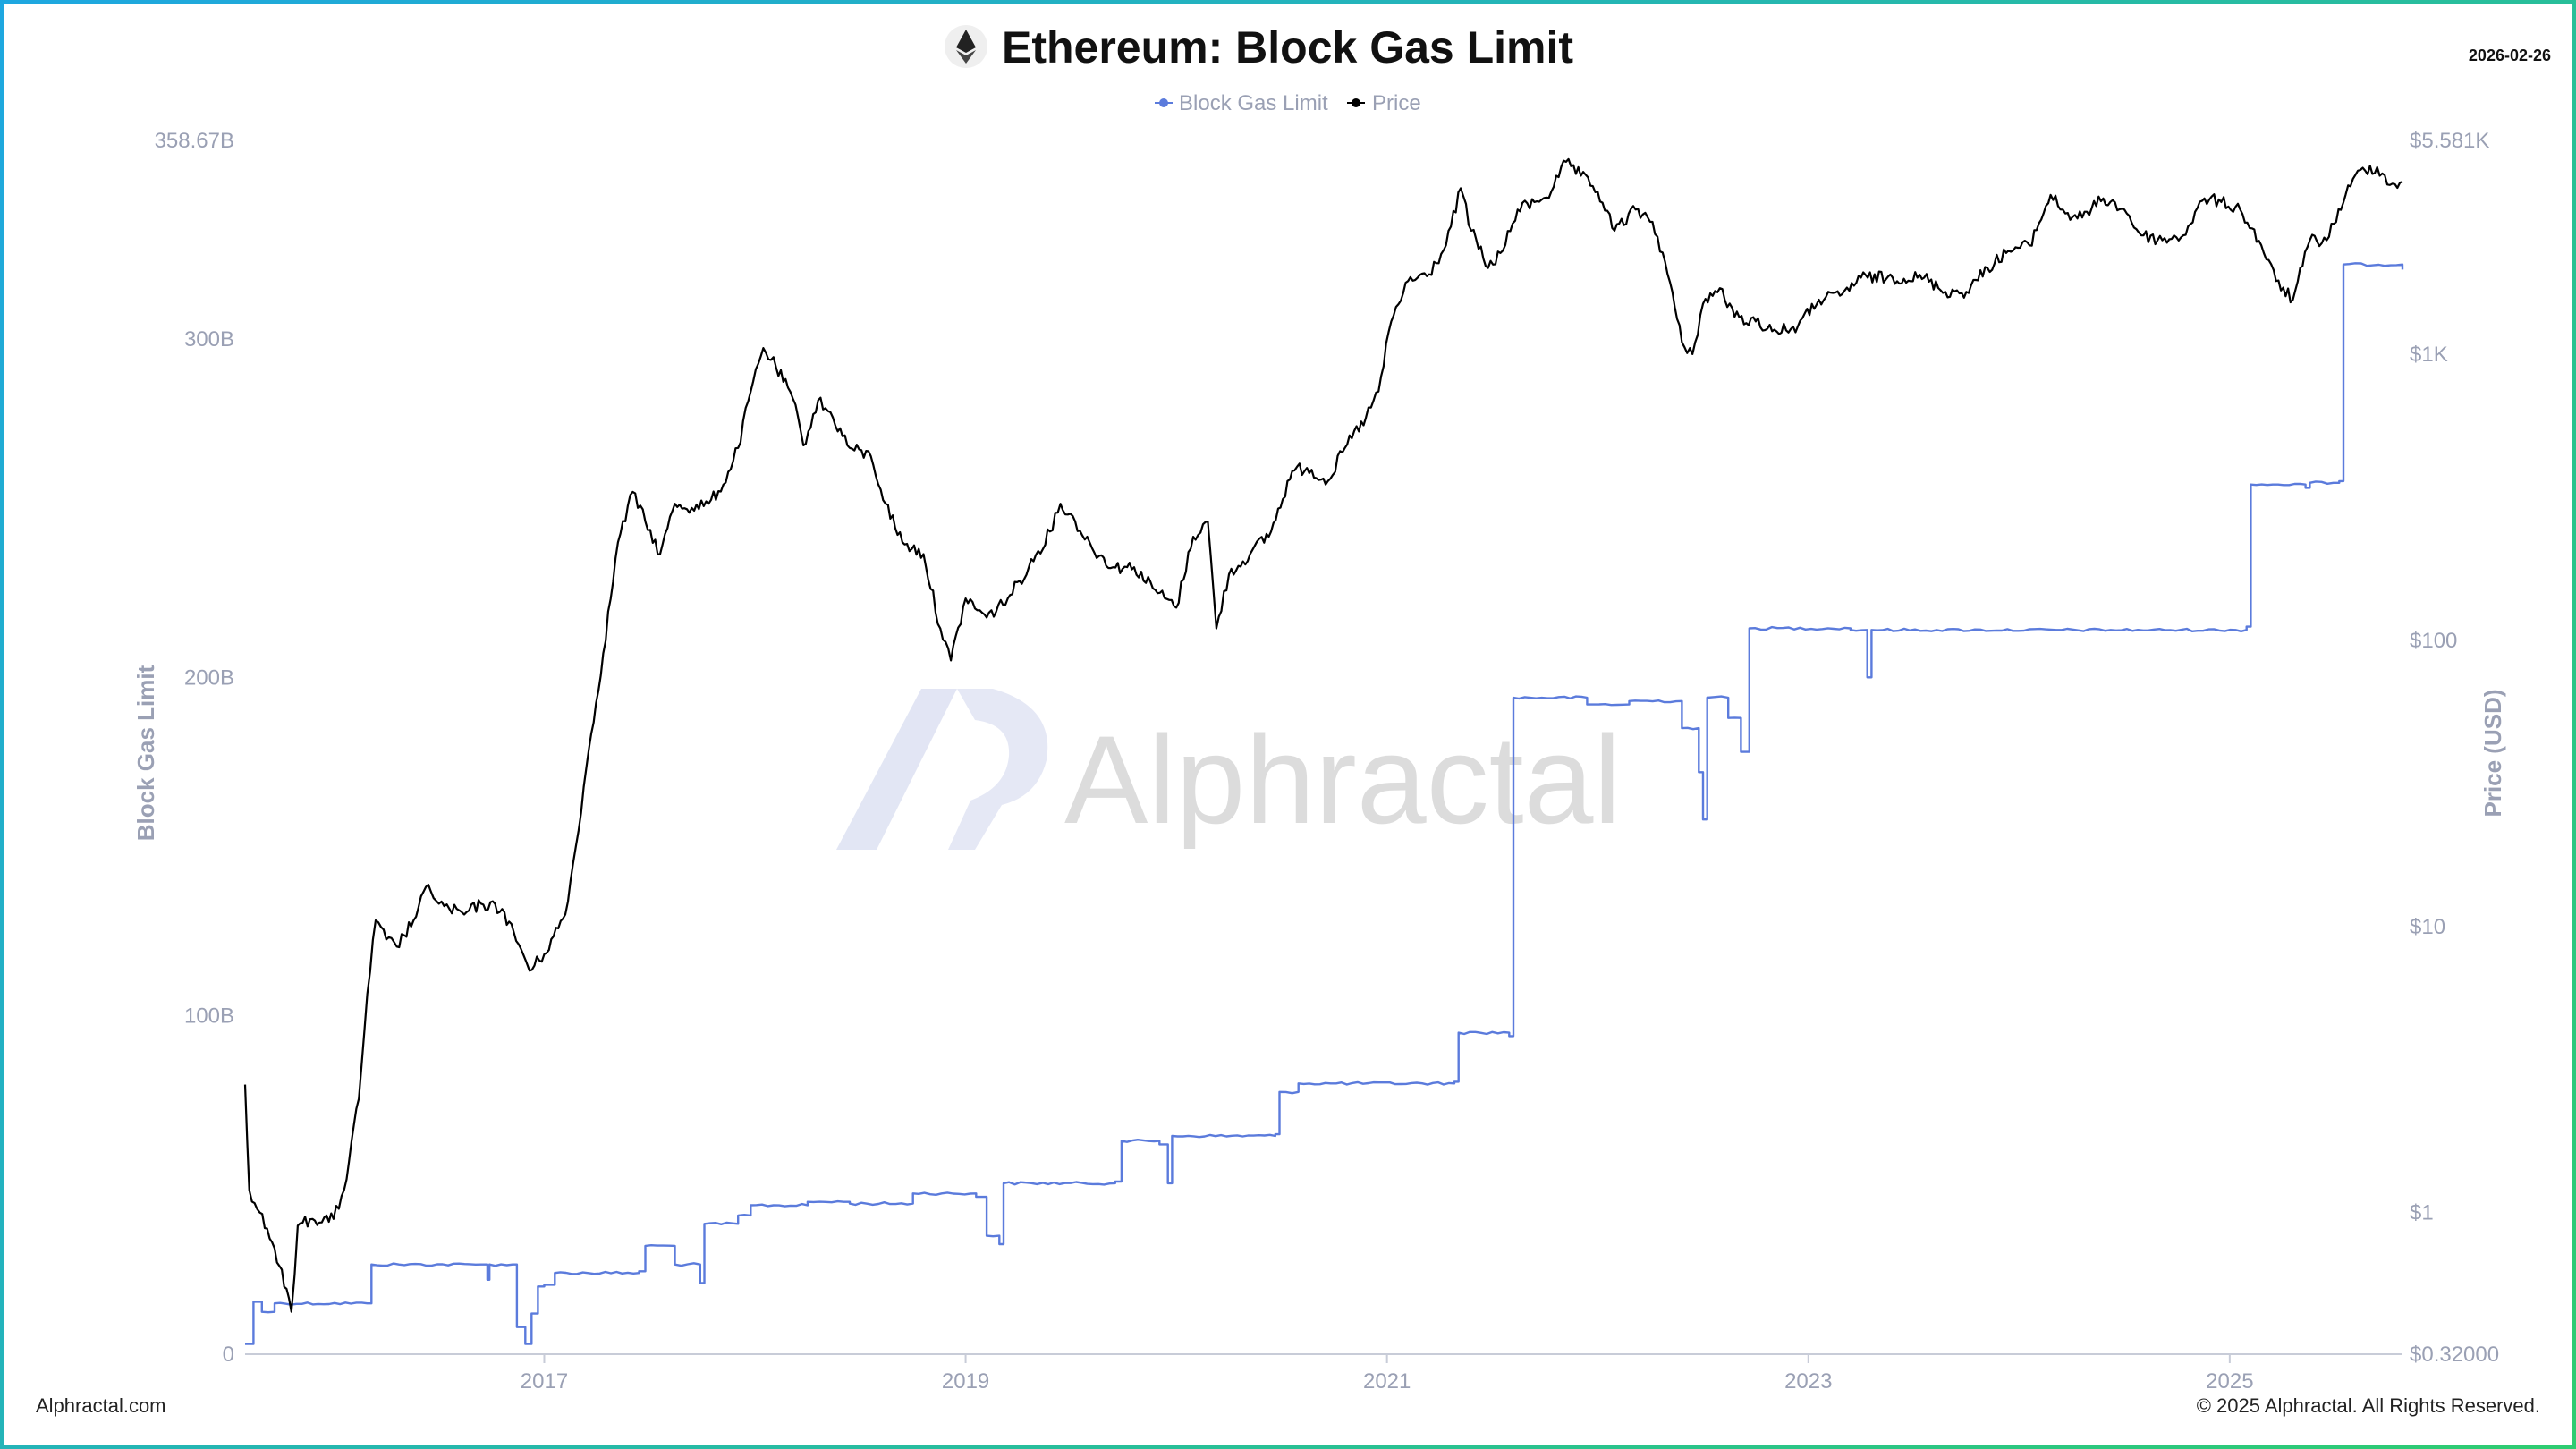 The height and width of the screenshot is (1449, 2576). What do you see at coordinates (2510, 55) in the screenshot?
I see `chart-date: 2026-02-26` at bounding box center [2510, 55].